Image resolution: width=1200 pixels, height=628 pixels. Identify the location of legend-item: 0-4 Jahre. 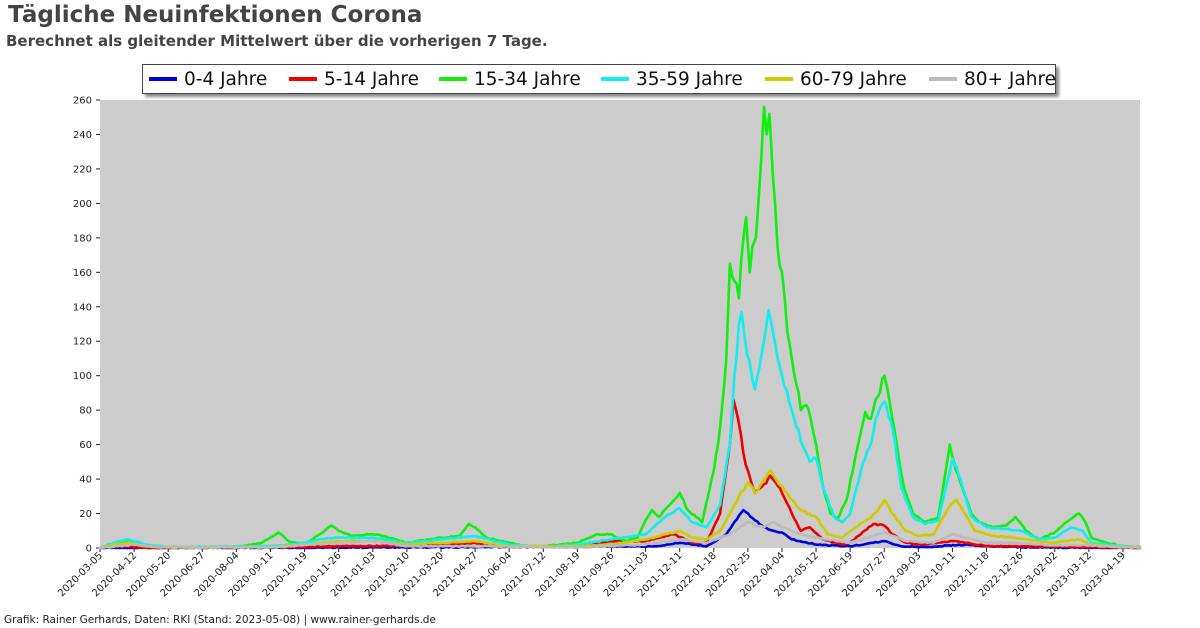
(208, 79).